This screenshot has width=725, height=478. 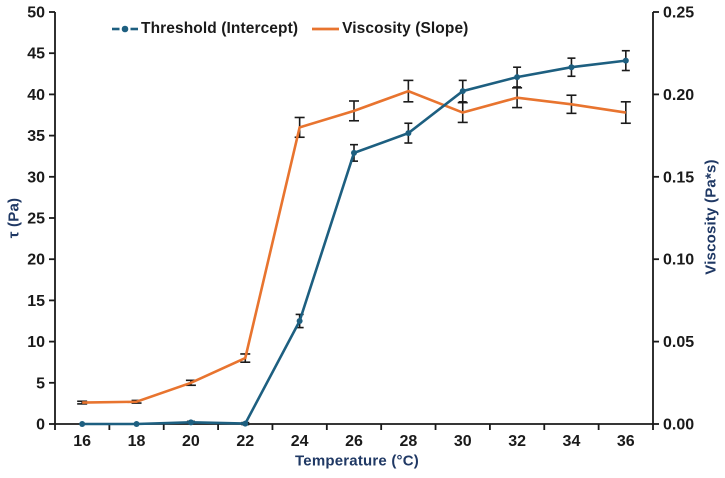 I want to click on x-axis-tick-label: 36, so click(x=626, y=441).